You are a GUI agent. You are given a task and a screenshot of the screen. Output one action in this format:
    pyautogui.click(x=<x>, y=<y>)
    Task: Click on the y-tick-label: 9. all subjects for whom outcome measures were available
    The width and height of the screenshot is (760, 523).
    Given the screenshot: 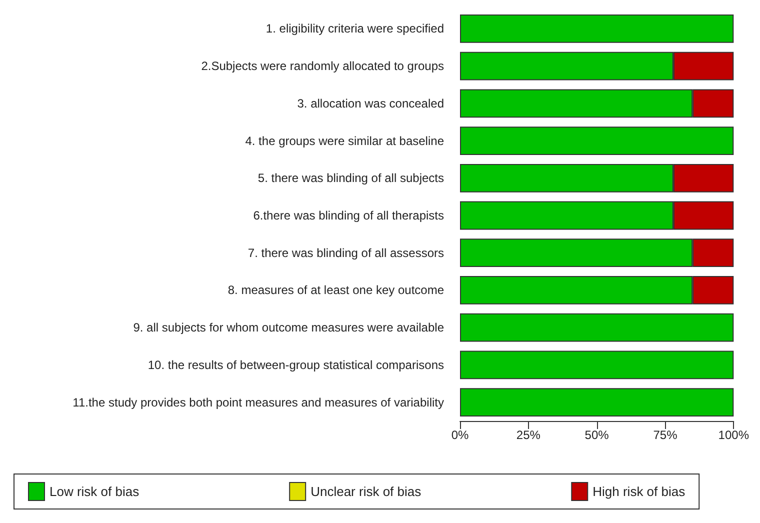 What is the action you would take?
    pyautogui.click(x=288, y=327)
    